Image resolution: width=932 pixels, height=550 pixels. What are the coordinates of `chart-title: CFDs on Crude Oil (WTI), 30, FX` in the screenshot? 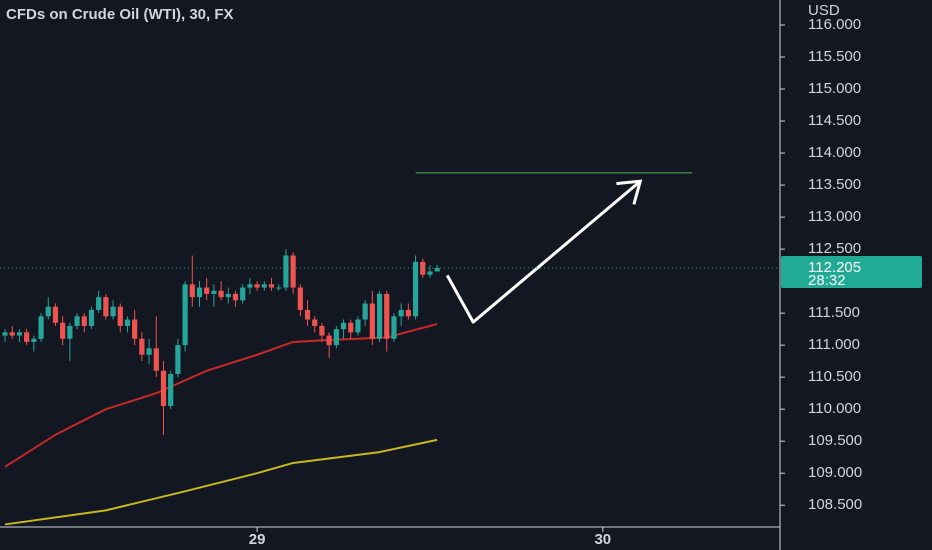 It's located at (120, 14).